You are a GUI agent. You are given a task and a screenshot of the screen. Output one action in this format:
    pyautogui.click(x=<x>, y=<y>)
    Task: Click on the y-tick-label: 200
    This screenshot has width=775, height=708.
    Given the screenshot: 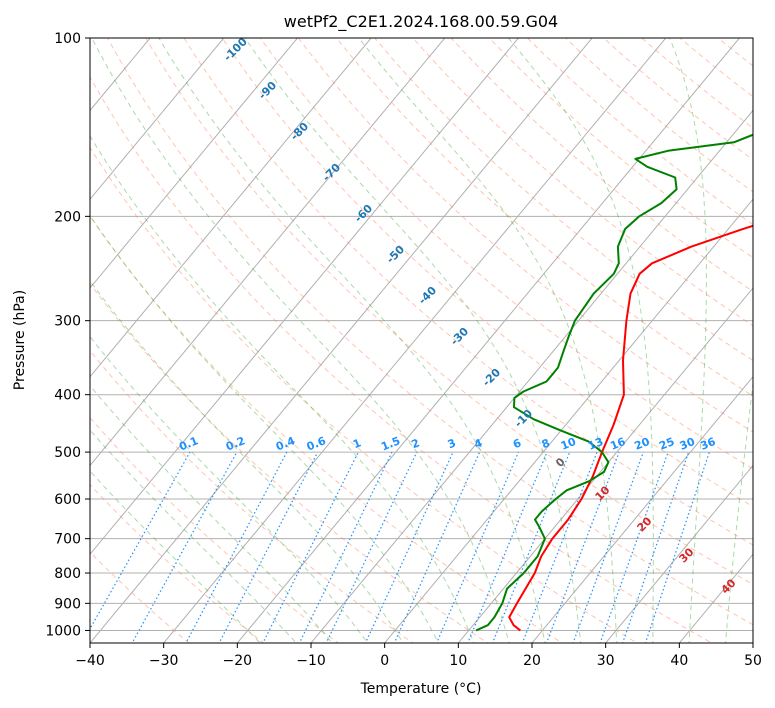 What is the action you would take?
    pyautogui.click(x=67, y=217)
    